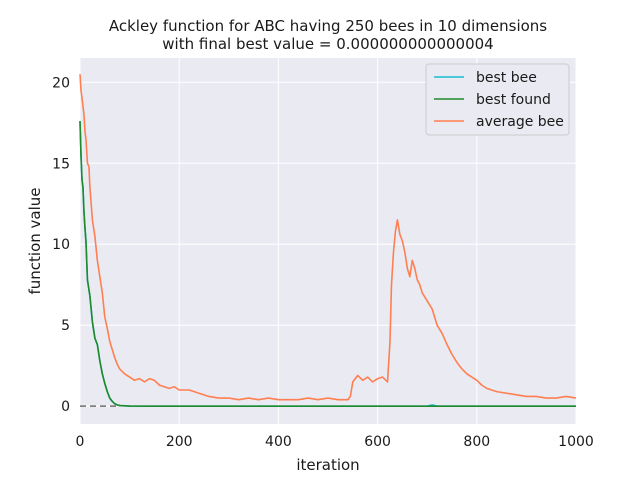  I want to click on legend-label-best-bee: best bee, so click(506, 78).